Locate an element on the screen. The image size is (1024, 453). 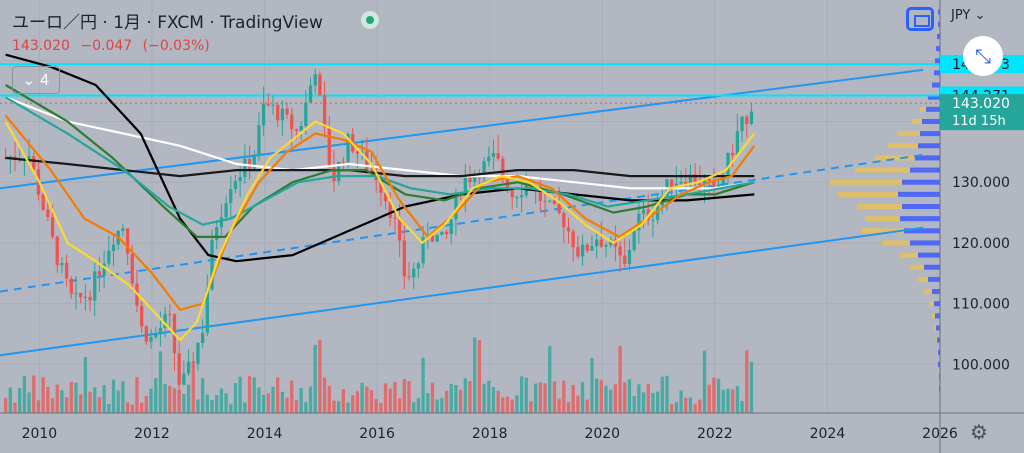
last-price: 143.020 is located at coordinates (41, 46).